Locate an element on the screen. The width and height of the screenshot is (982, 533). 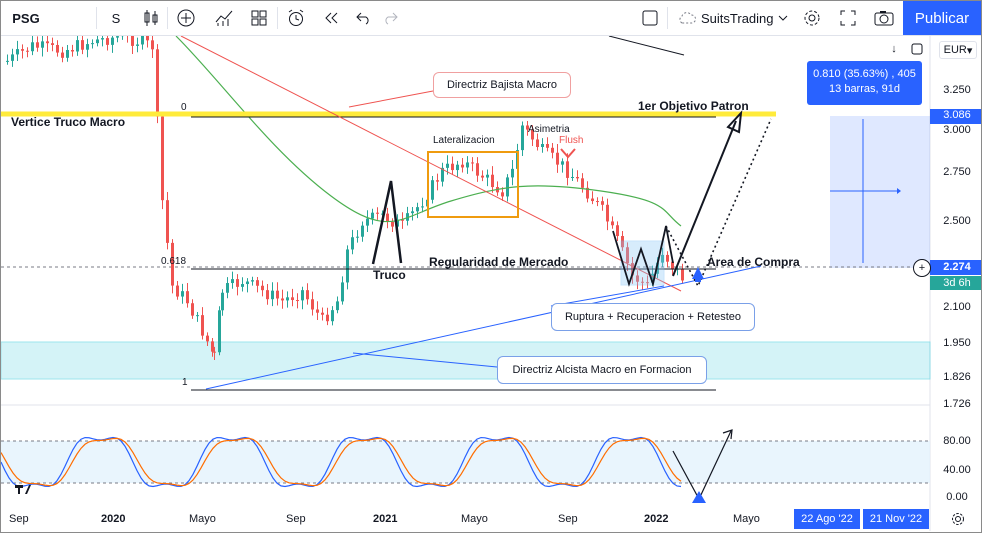
osc-tick: 80.00 is located at coordinates (957, 441).